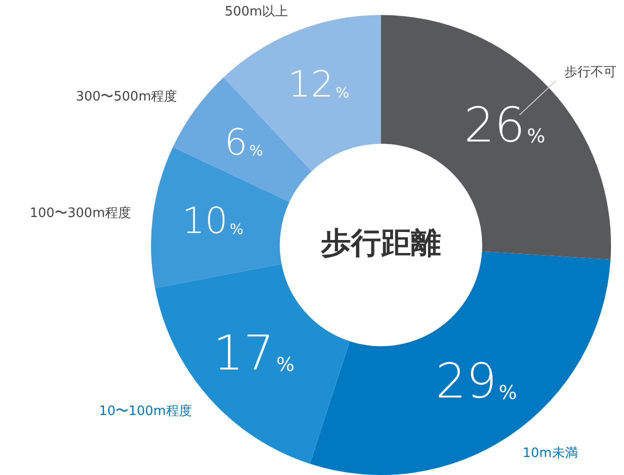  Describe the element at coordinates (80, 212) in the screenshot. I see `slice-label: 100〜300m程度` at that location.